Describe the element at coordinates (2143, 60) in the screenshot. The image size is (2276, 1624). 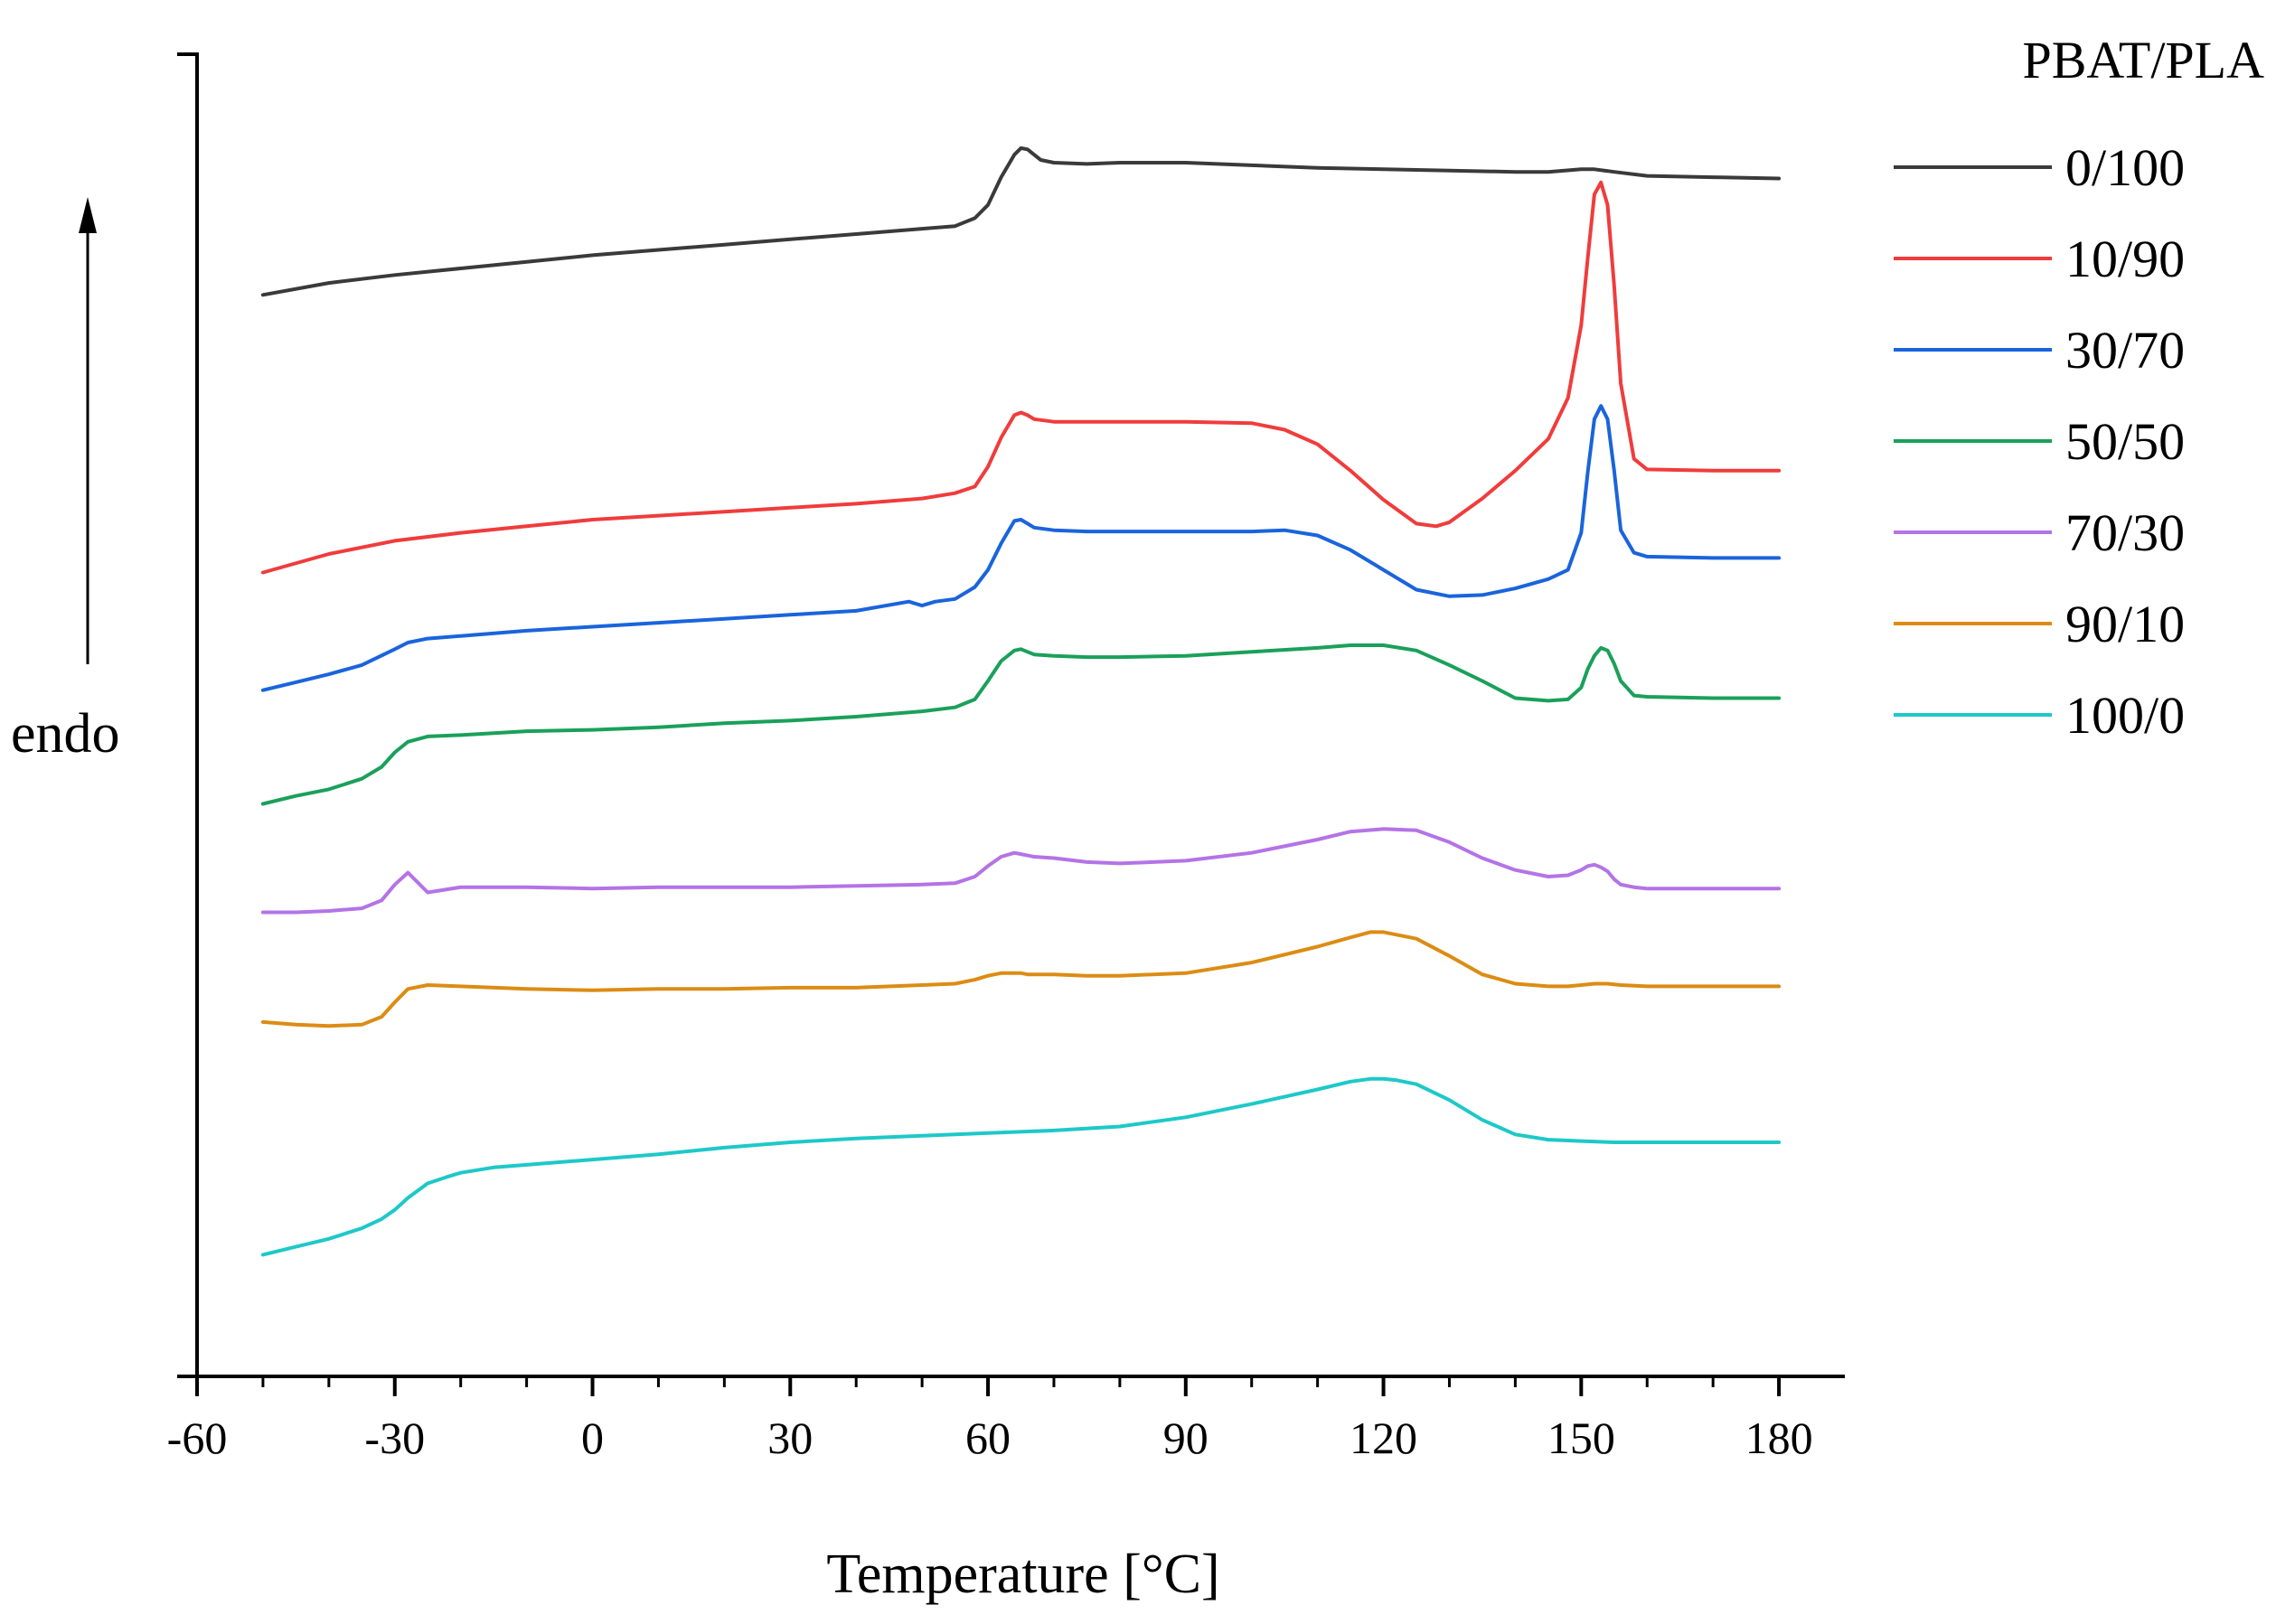
I see `legend-title: PBAT/PLA` at that location.